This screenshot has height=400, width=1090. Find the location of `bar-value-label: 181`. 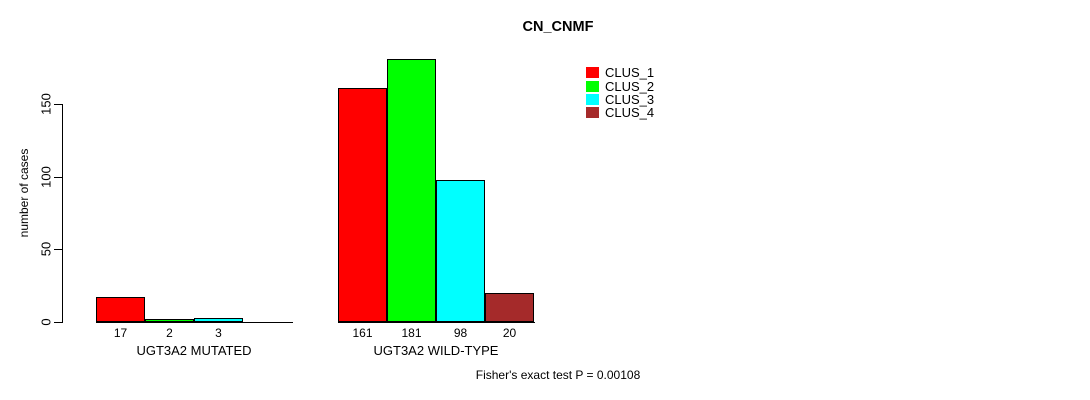

bar-value-label: 181 is located at coordinates (411, 333).